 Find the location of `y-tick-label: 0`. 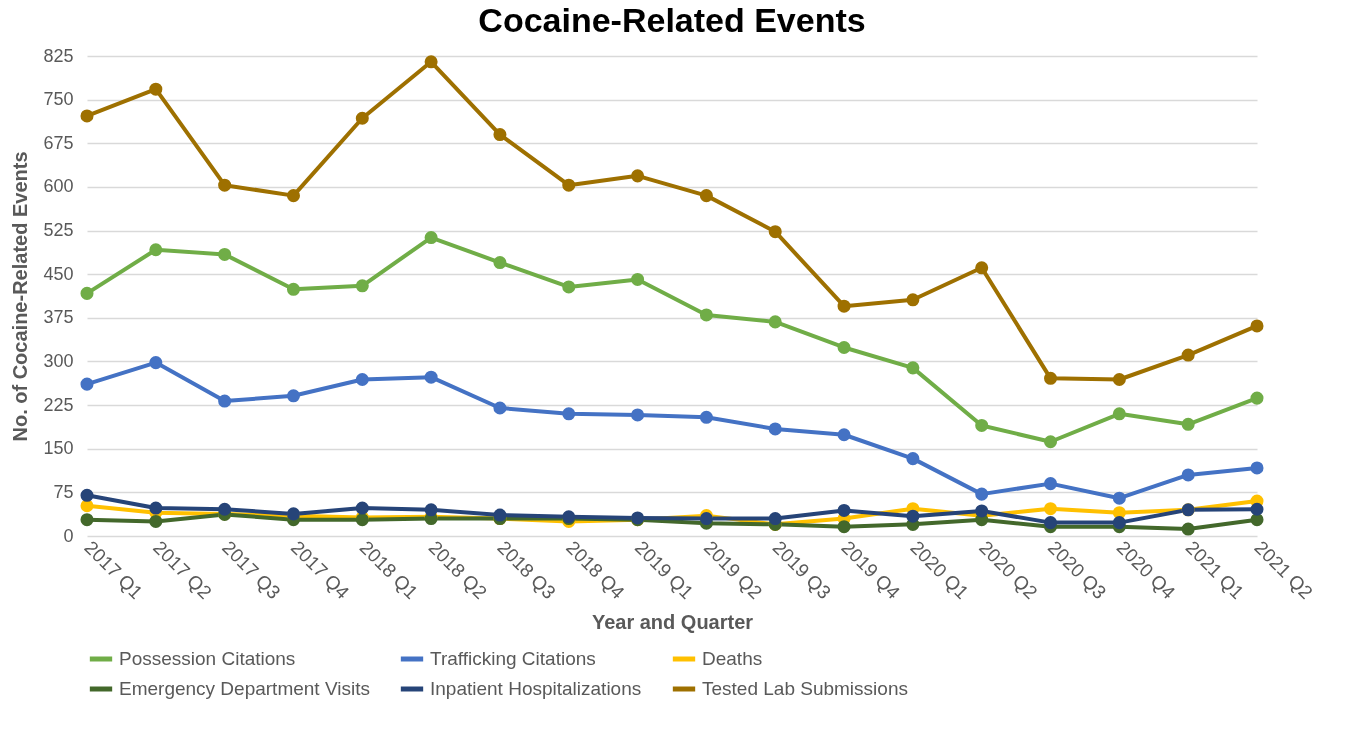

y-tick-label: 0 is located at coordinates (68, 535).